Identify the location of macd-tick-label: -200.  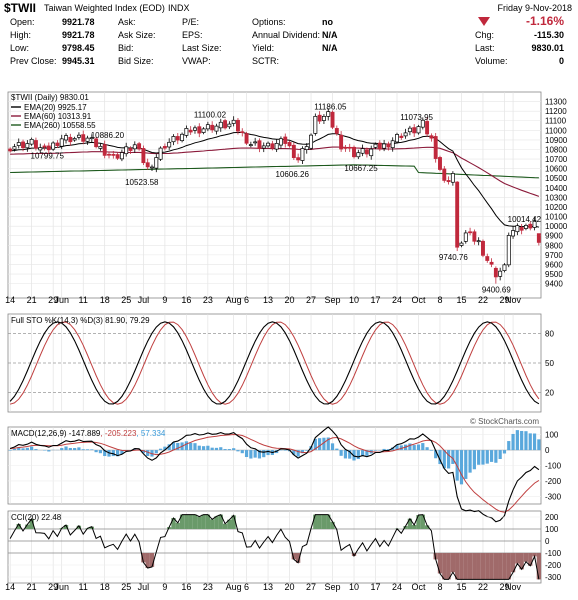
(553, 481).